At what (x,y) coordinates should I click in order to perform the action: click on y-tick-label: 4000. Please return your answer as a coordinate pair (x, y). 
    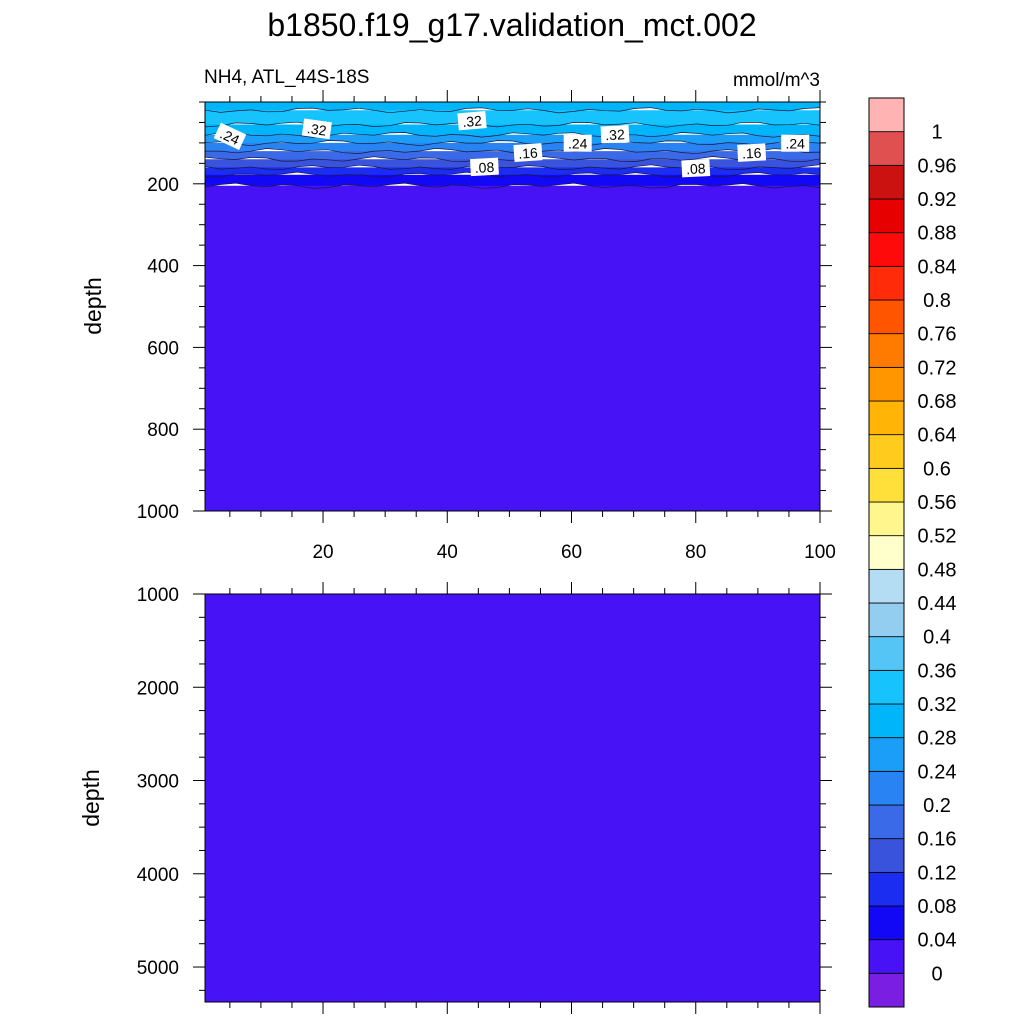
    Looking at the image, I should click on (158, 875).